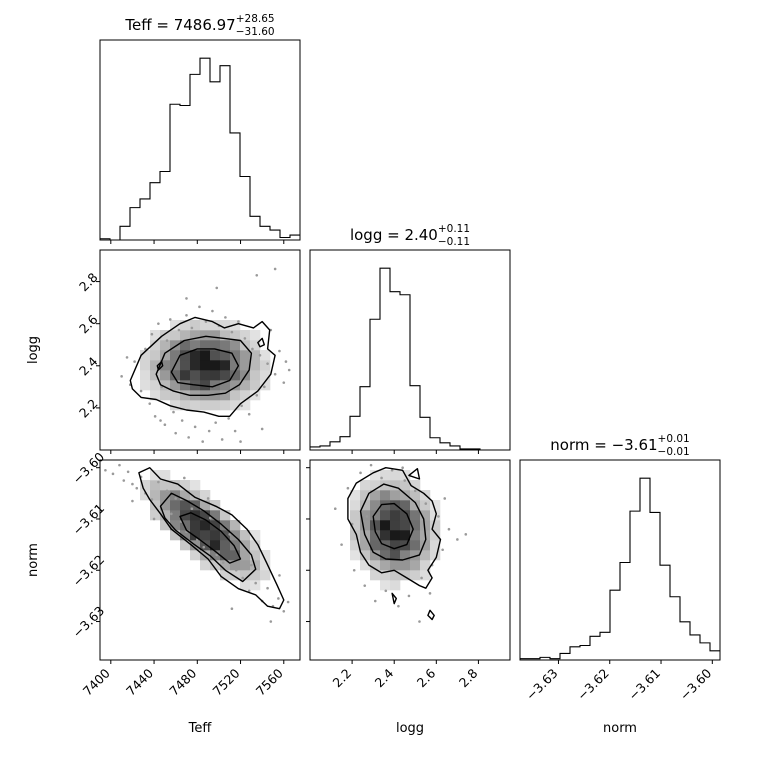 This screenshot has height=760, width=760. I want to click on y-axis-label-logg: logg, so click(33, 350).